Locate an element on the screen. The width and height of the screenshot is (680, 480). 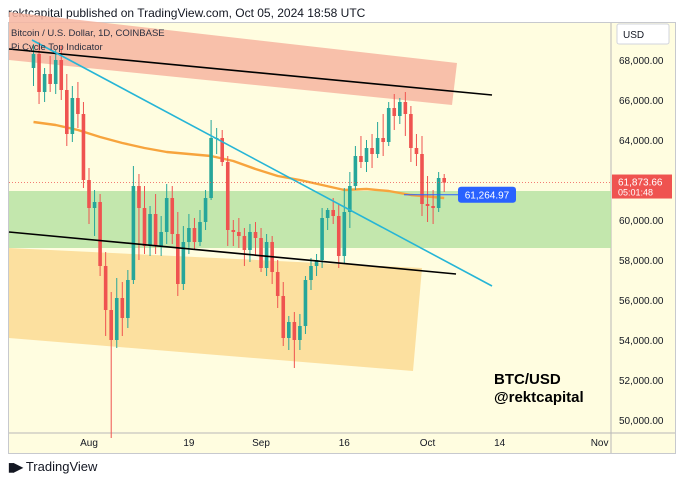
tradingview-brand: TradingView is located at coordinates (61, 466).